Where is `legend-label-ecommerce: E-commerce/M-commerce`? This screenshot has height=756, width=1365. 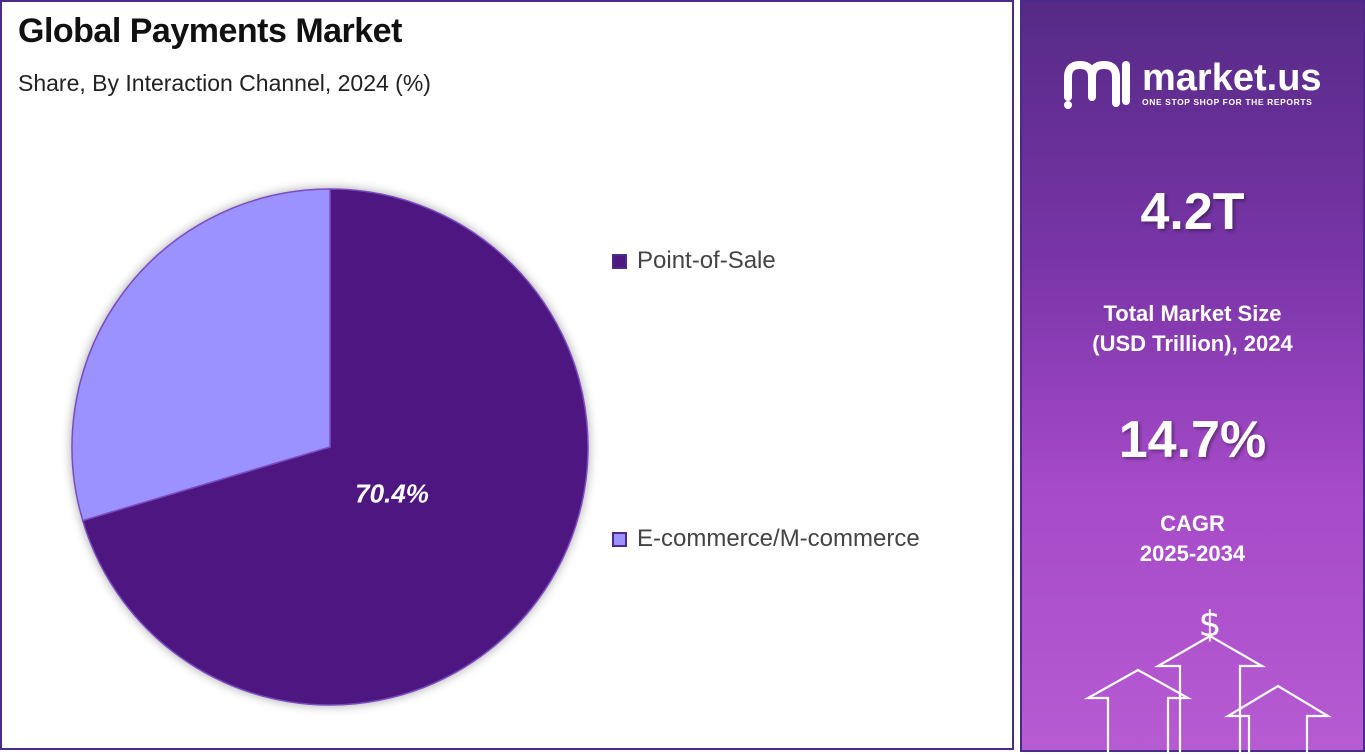 legend-label-ecommerce: E-commerce/M-commerce is located at coordinates (778, 538).